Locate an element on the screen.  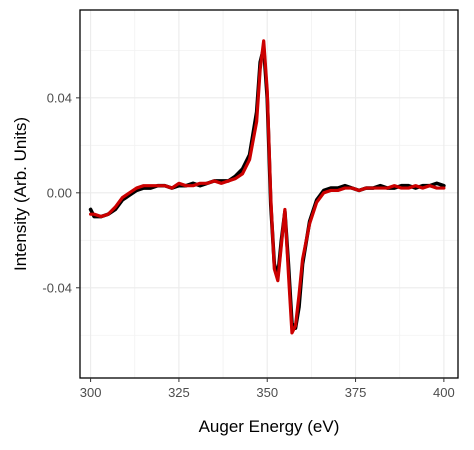
y-axis: -0.04 0.00 0.04 is located at coordinates (61, 192).